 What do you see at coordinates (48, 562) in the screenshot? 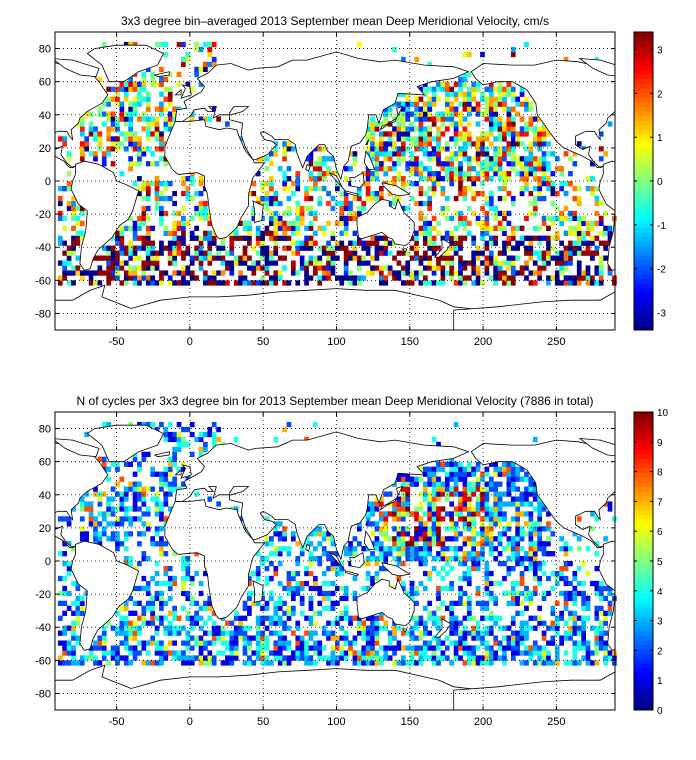
I see `y-tick-label: 0` at bounding box center [48, 562].